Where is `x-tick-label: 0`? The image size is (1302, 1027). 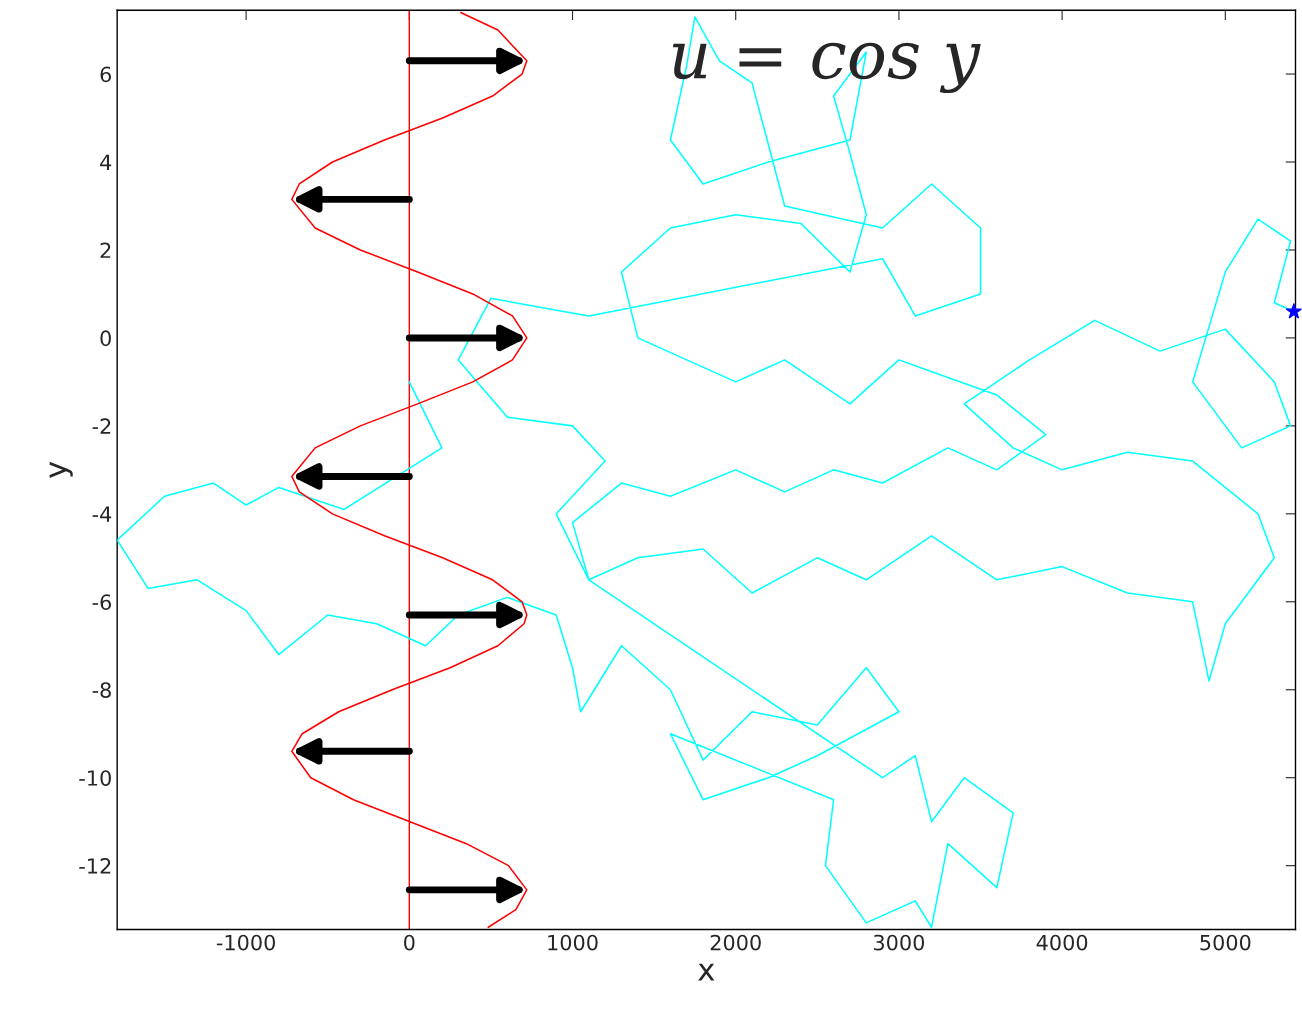 x-tick-label: 0 is located at coordinates (409, 942).